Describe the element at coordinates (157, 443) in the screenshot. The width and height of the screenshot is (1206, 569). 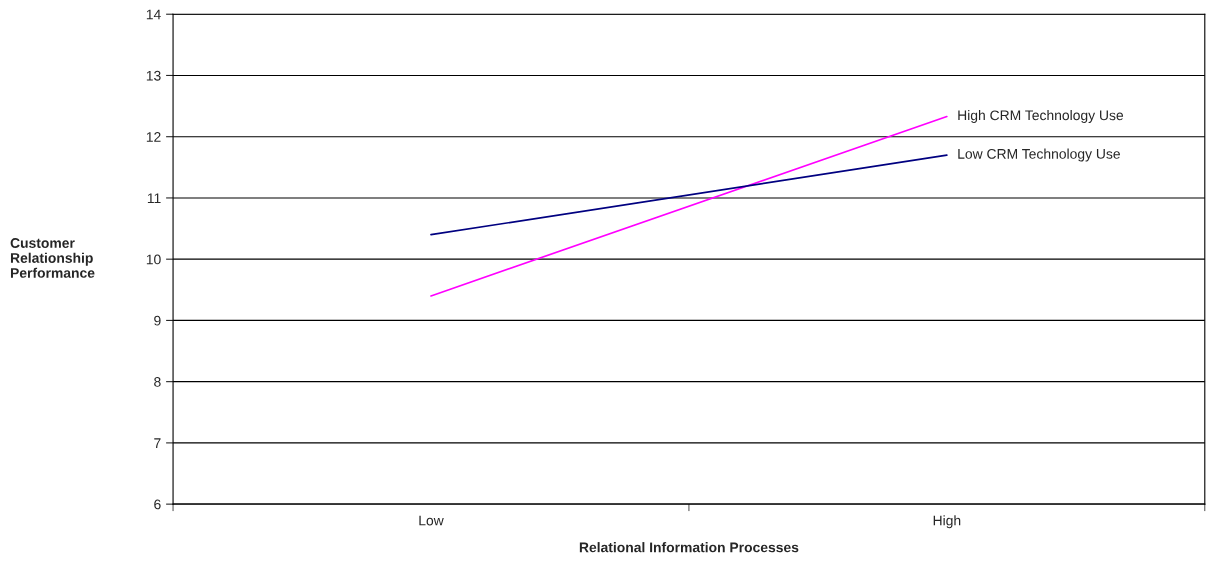
I see `y-tick-label: 7` at that location.